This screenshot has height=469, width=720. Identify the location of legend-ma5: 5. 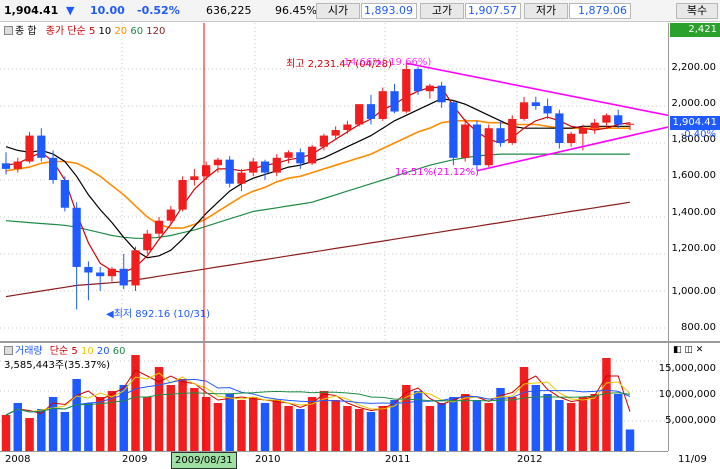
(92, 31).